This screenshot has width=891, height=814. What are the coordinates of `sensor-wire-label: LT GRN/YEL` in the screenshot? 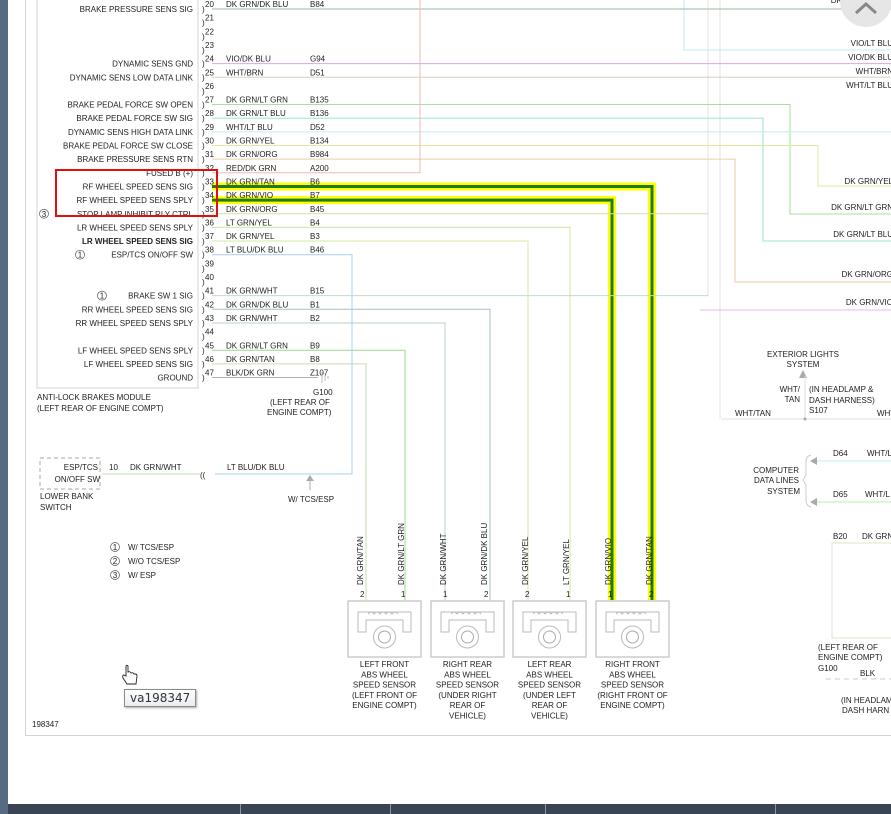 It's located at (566, 562).